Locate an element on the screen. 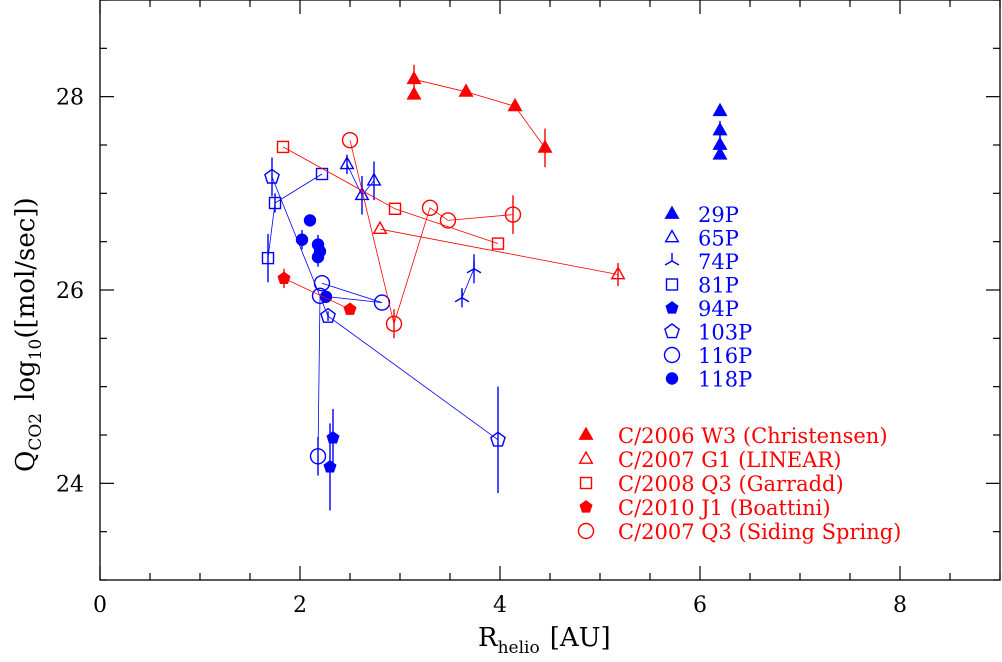 The width and height of the screenshot is (1002, 662). series-65p is located at coordinates (360, 184).